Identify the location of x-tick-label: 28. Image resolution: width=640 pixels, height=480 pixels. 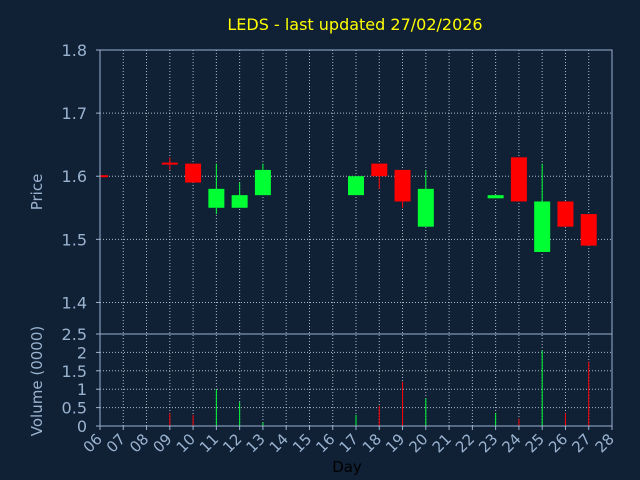
(605, 443).